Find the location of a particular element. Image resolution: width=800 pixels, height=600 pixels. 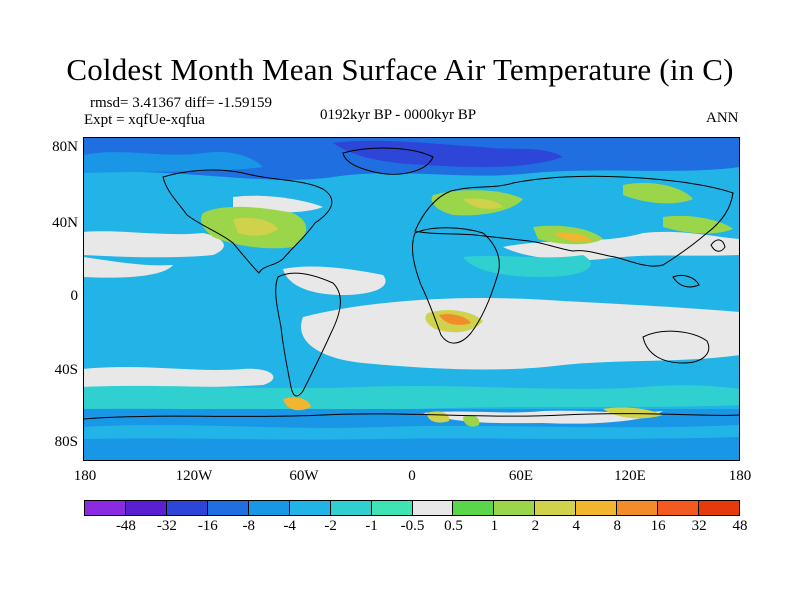

colorbar-label: -32 is located at coordinates (166, 526).